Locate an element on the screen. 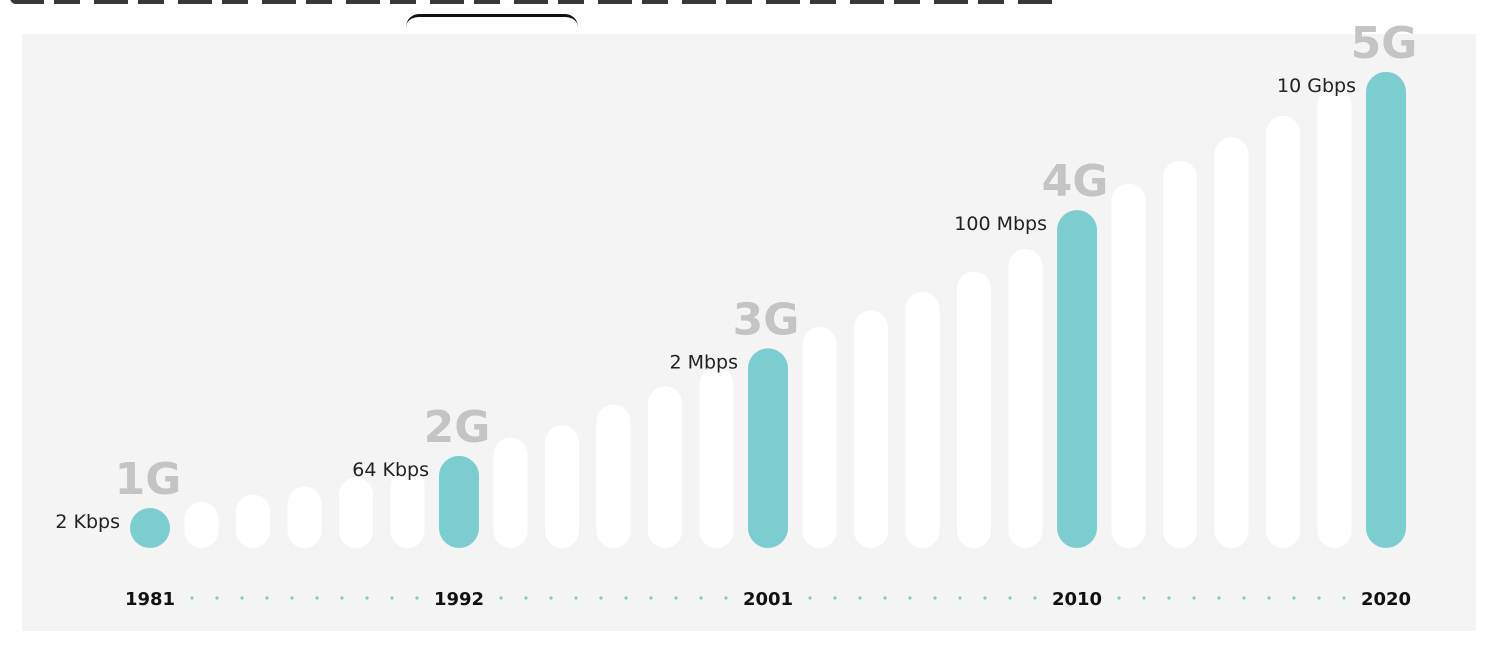 This screenshot has width=1500, height=664. year-label: 2001 is located at coordinates (768, 599).